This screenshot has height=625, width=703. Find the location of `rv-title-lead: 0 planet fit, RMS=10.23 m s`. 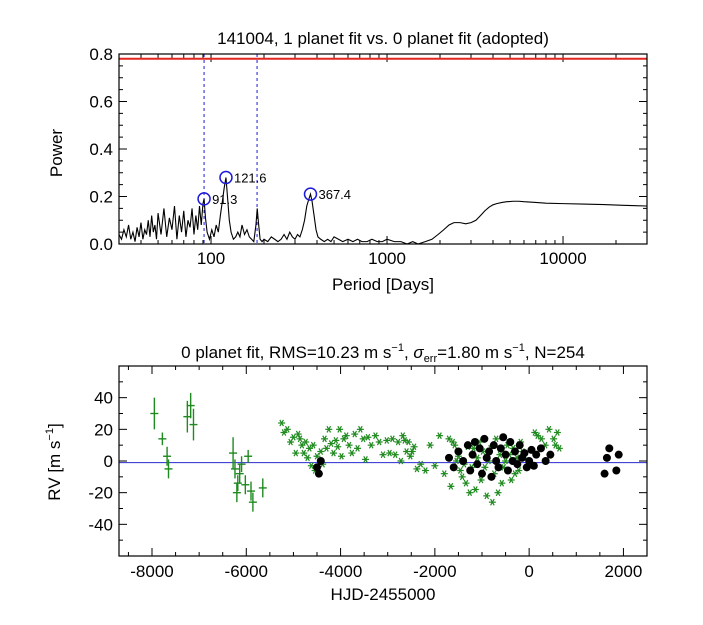

rv-title-lead: 0 planet fit, RMS=10.23 m s is located at coordinates (286, 352).